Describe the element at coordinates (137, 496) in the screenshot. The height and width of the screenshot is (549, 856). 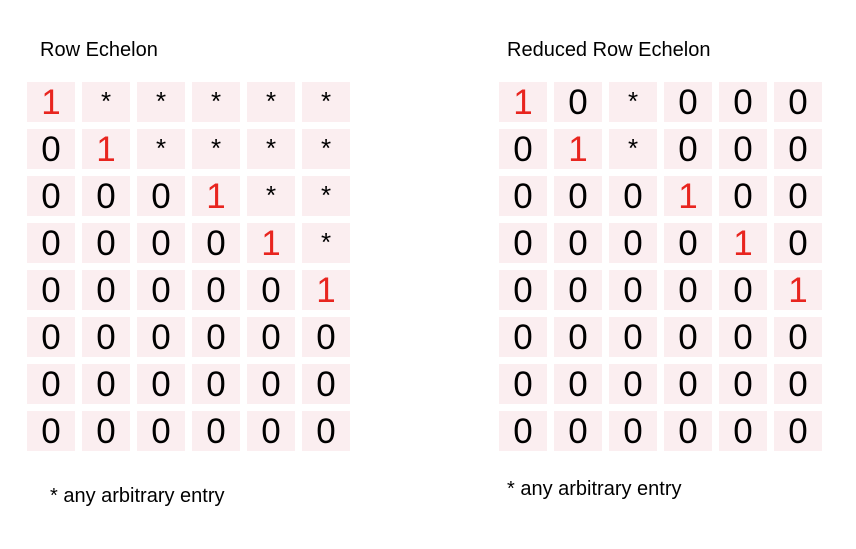
I see `row-echelon-footnote: * any arbitrary entry` at that location.